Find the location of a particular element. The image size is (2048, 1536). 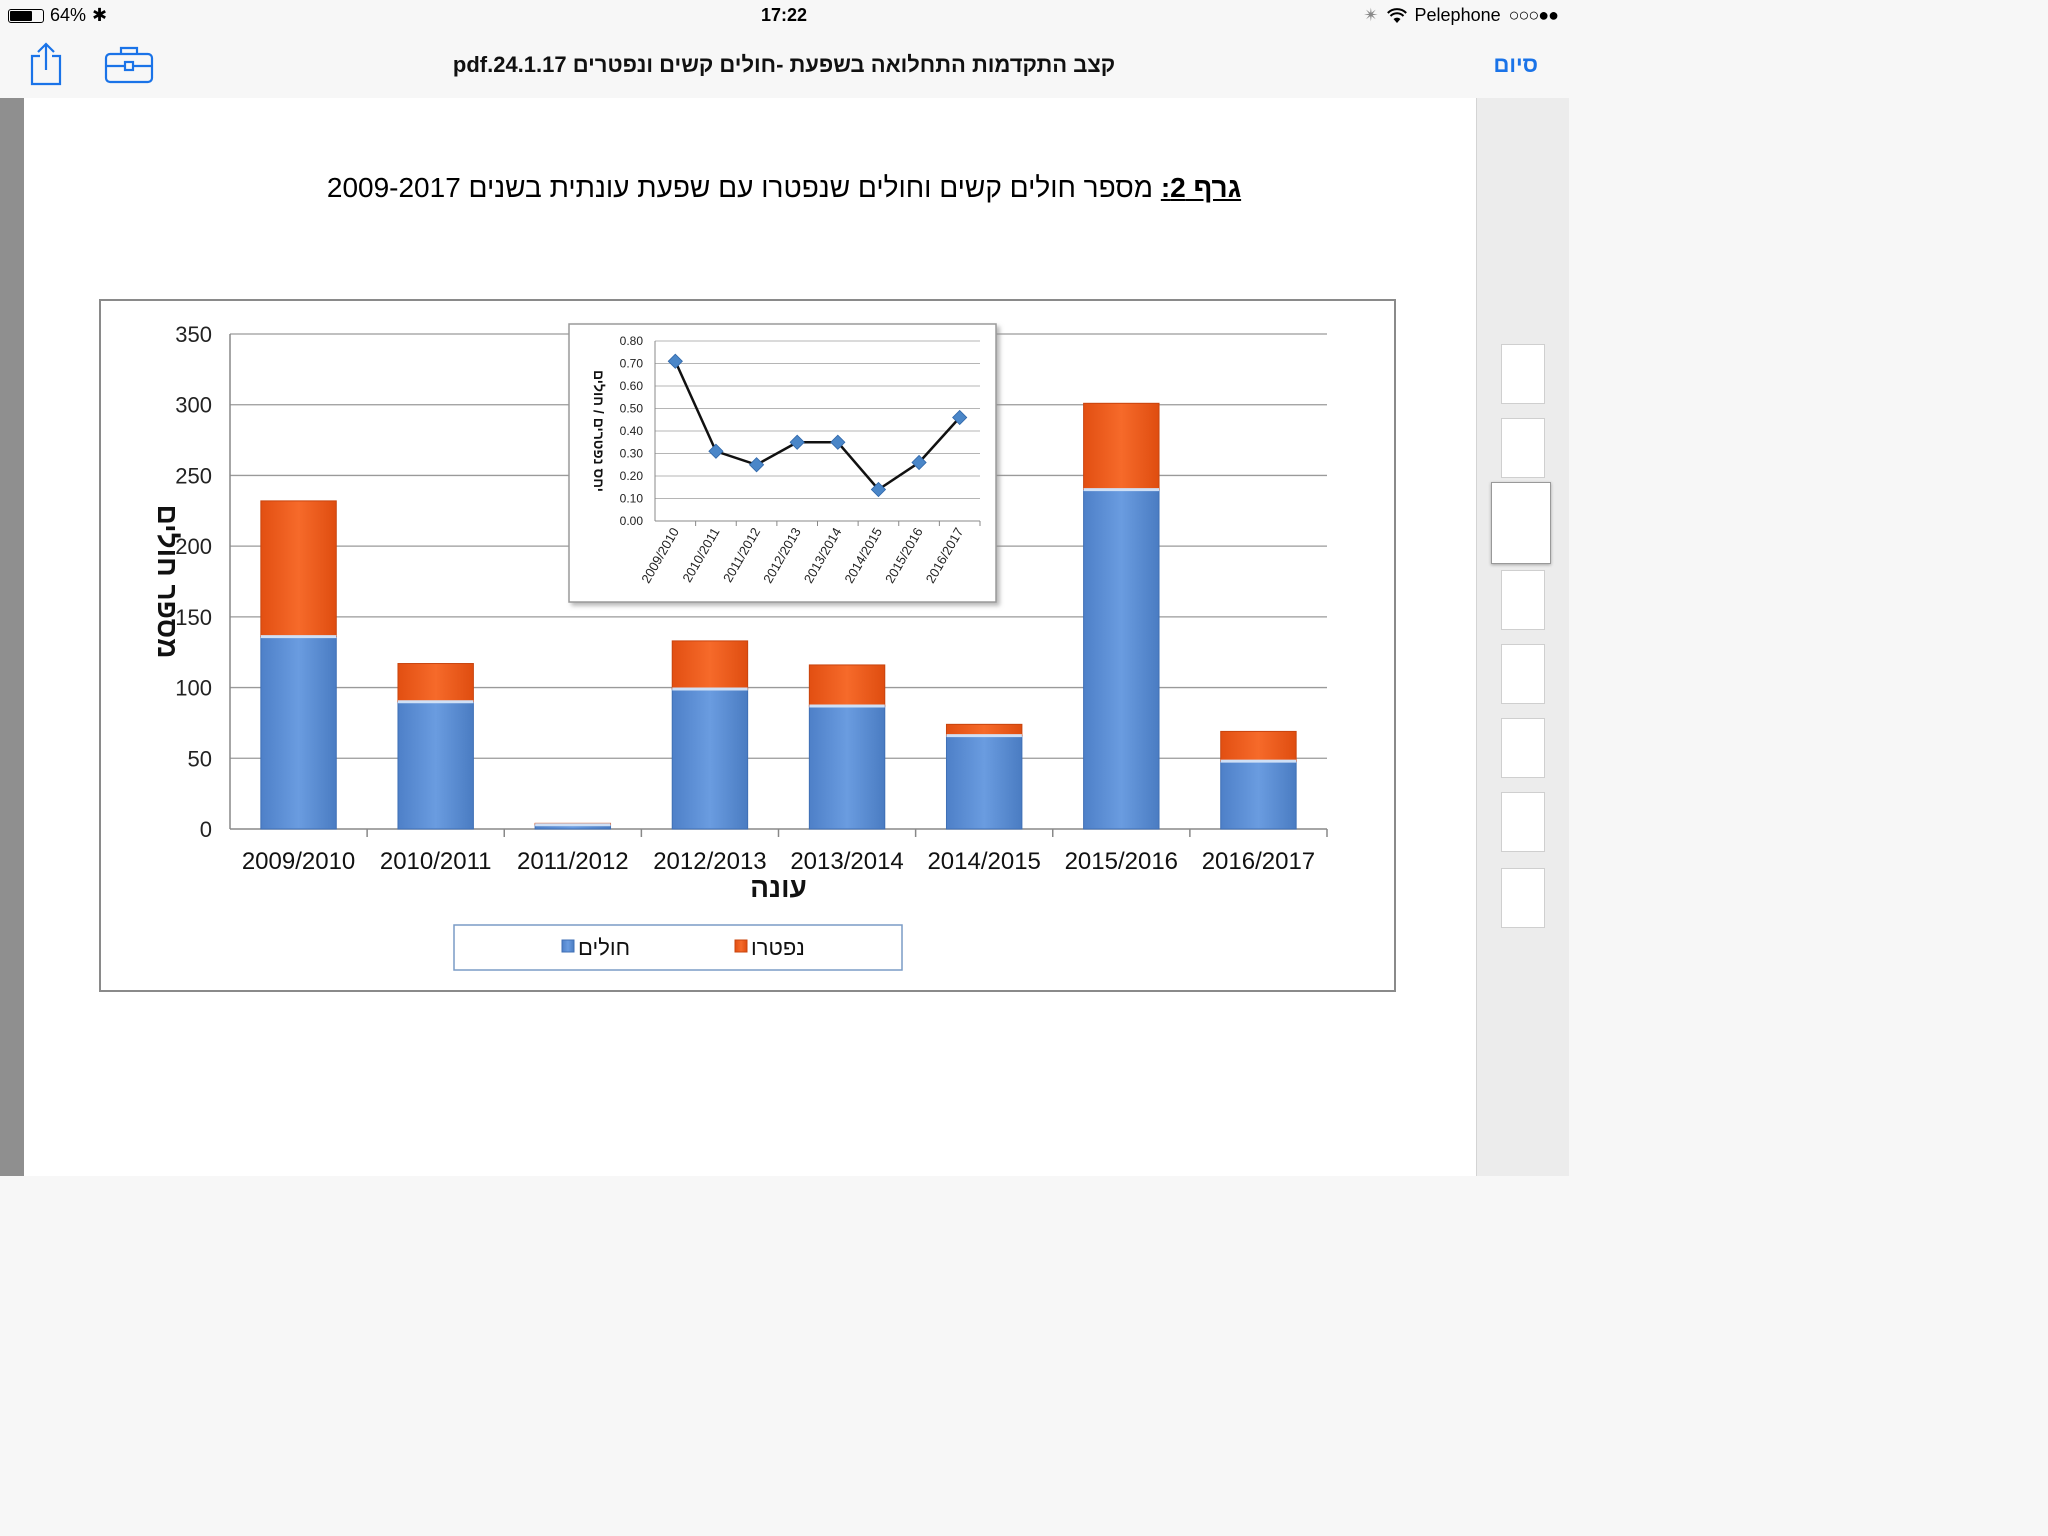

status-right: ✴ Pelephone ○○○●● is located at coordinates (1461, 15).